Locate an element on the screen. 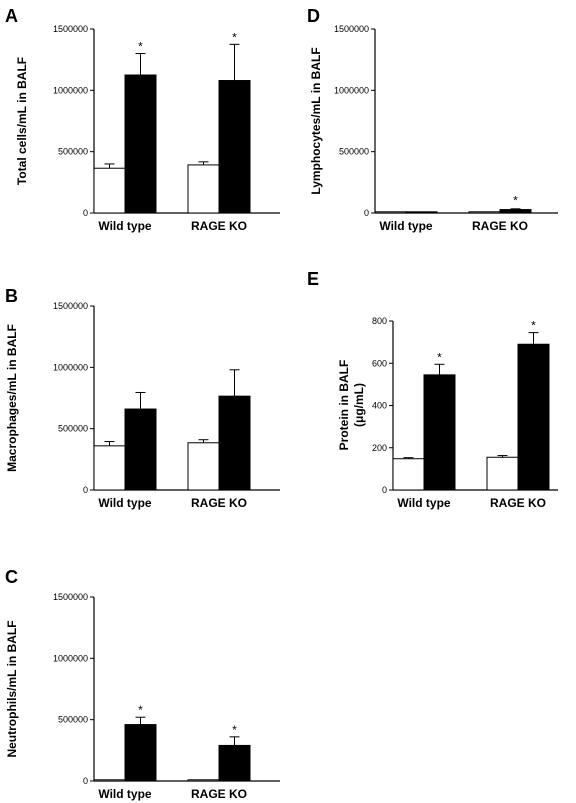  panel-letter: D is located at coordinates (313, 16).